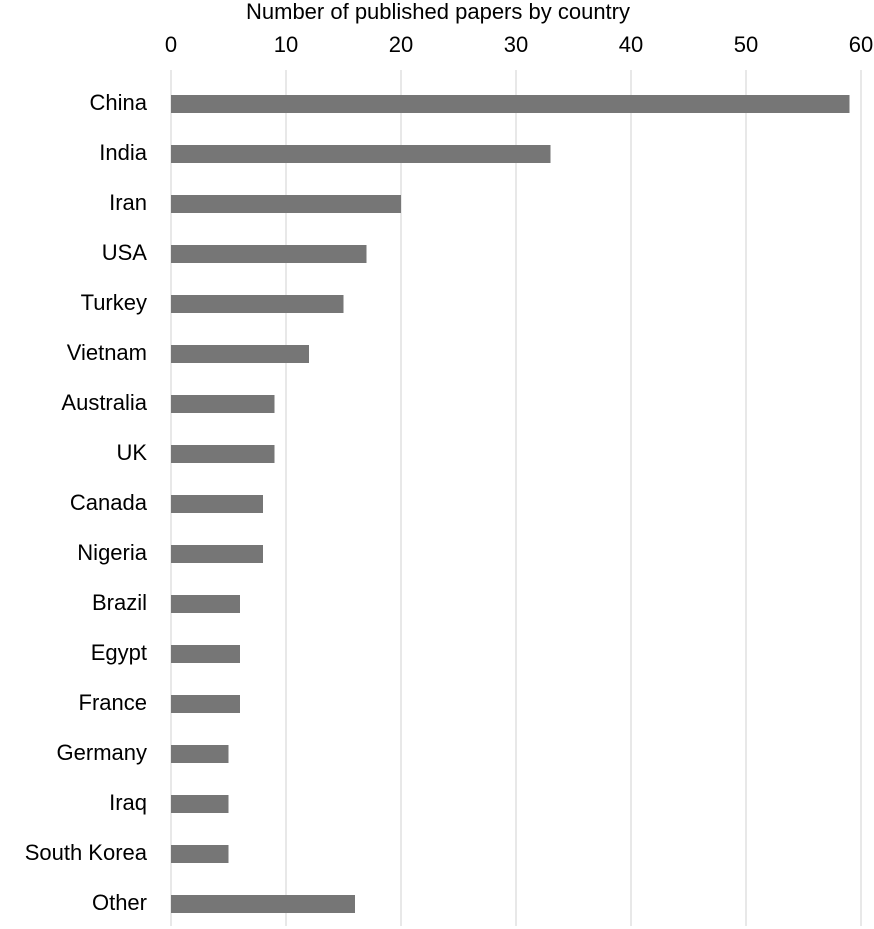 Image resolution: width=874 pixels, height=929 pixels. Describe the element at coordinates (123, 152) in the screenshot. I see `y-tick-label: India` at that location.